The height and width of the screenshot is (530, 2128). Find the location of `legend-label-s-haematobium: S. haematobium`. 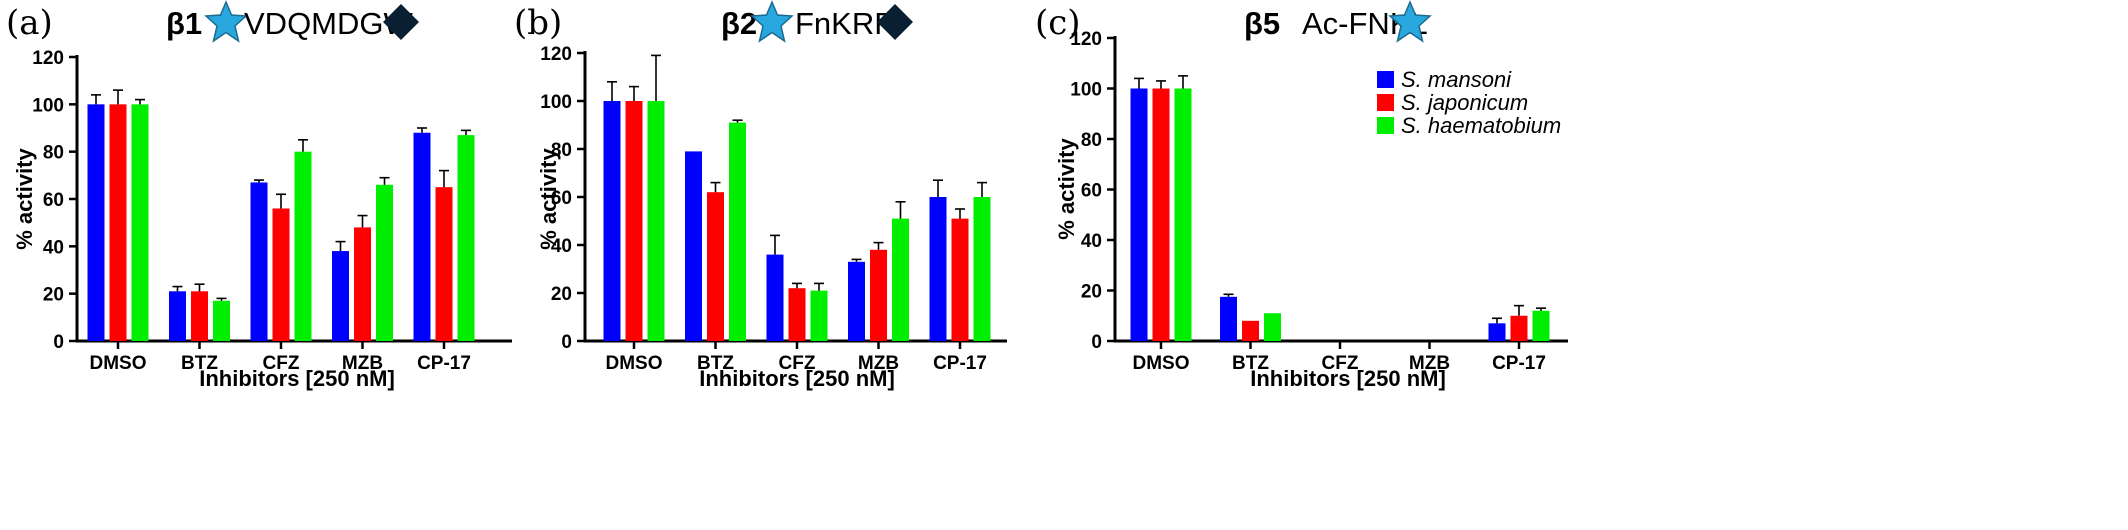

legend-label-s-haematobium: S. haematobium is located at coordinates (1481, 125).